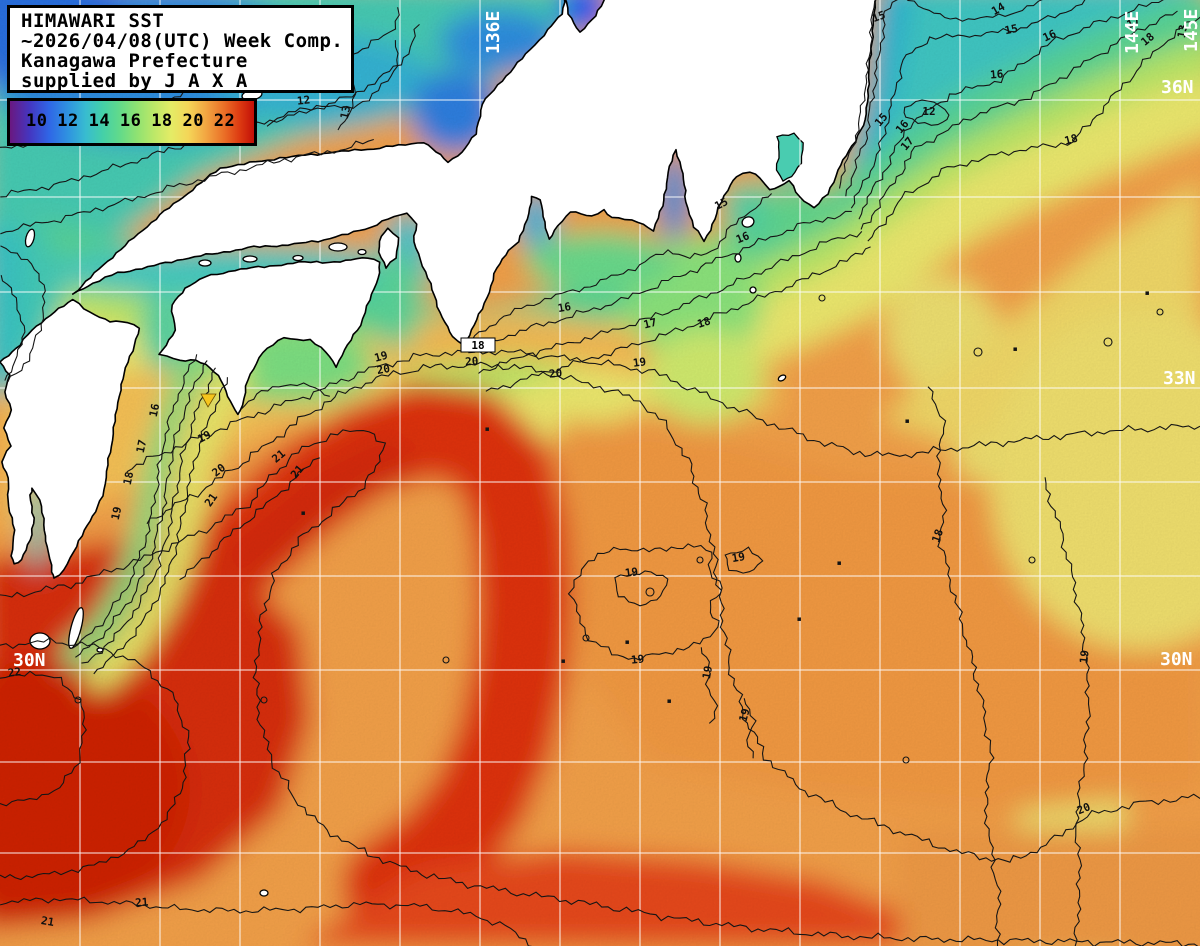 This screenshot has width=1200, height=946. Describe the element at coordinates (1182, 31) in the screenshot. I see `contour-label: 13` at that location.